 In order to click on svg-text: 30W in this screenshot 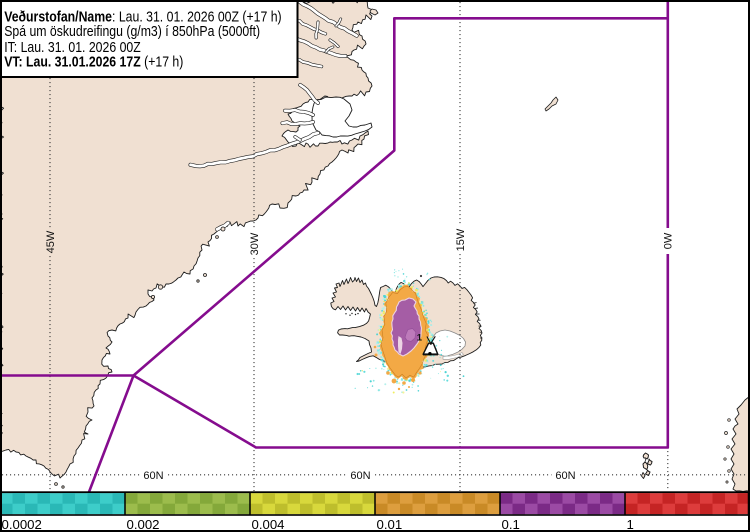, I will do `click(255, 243)`.